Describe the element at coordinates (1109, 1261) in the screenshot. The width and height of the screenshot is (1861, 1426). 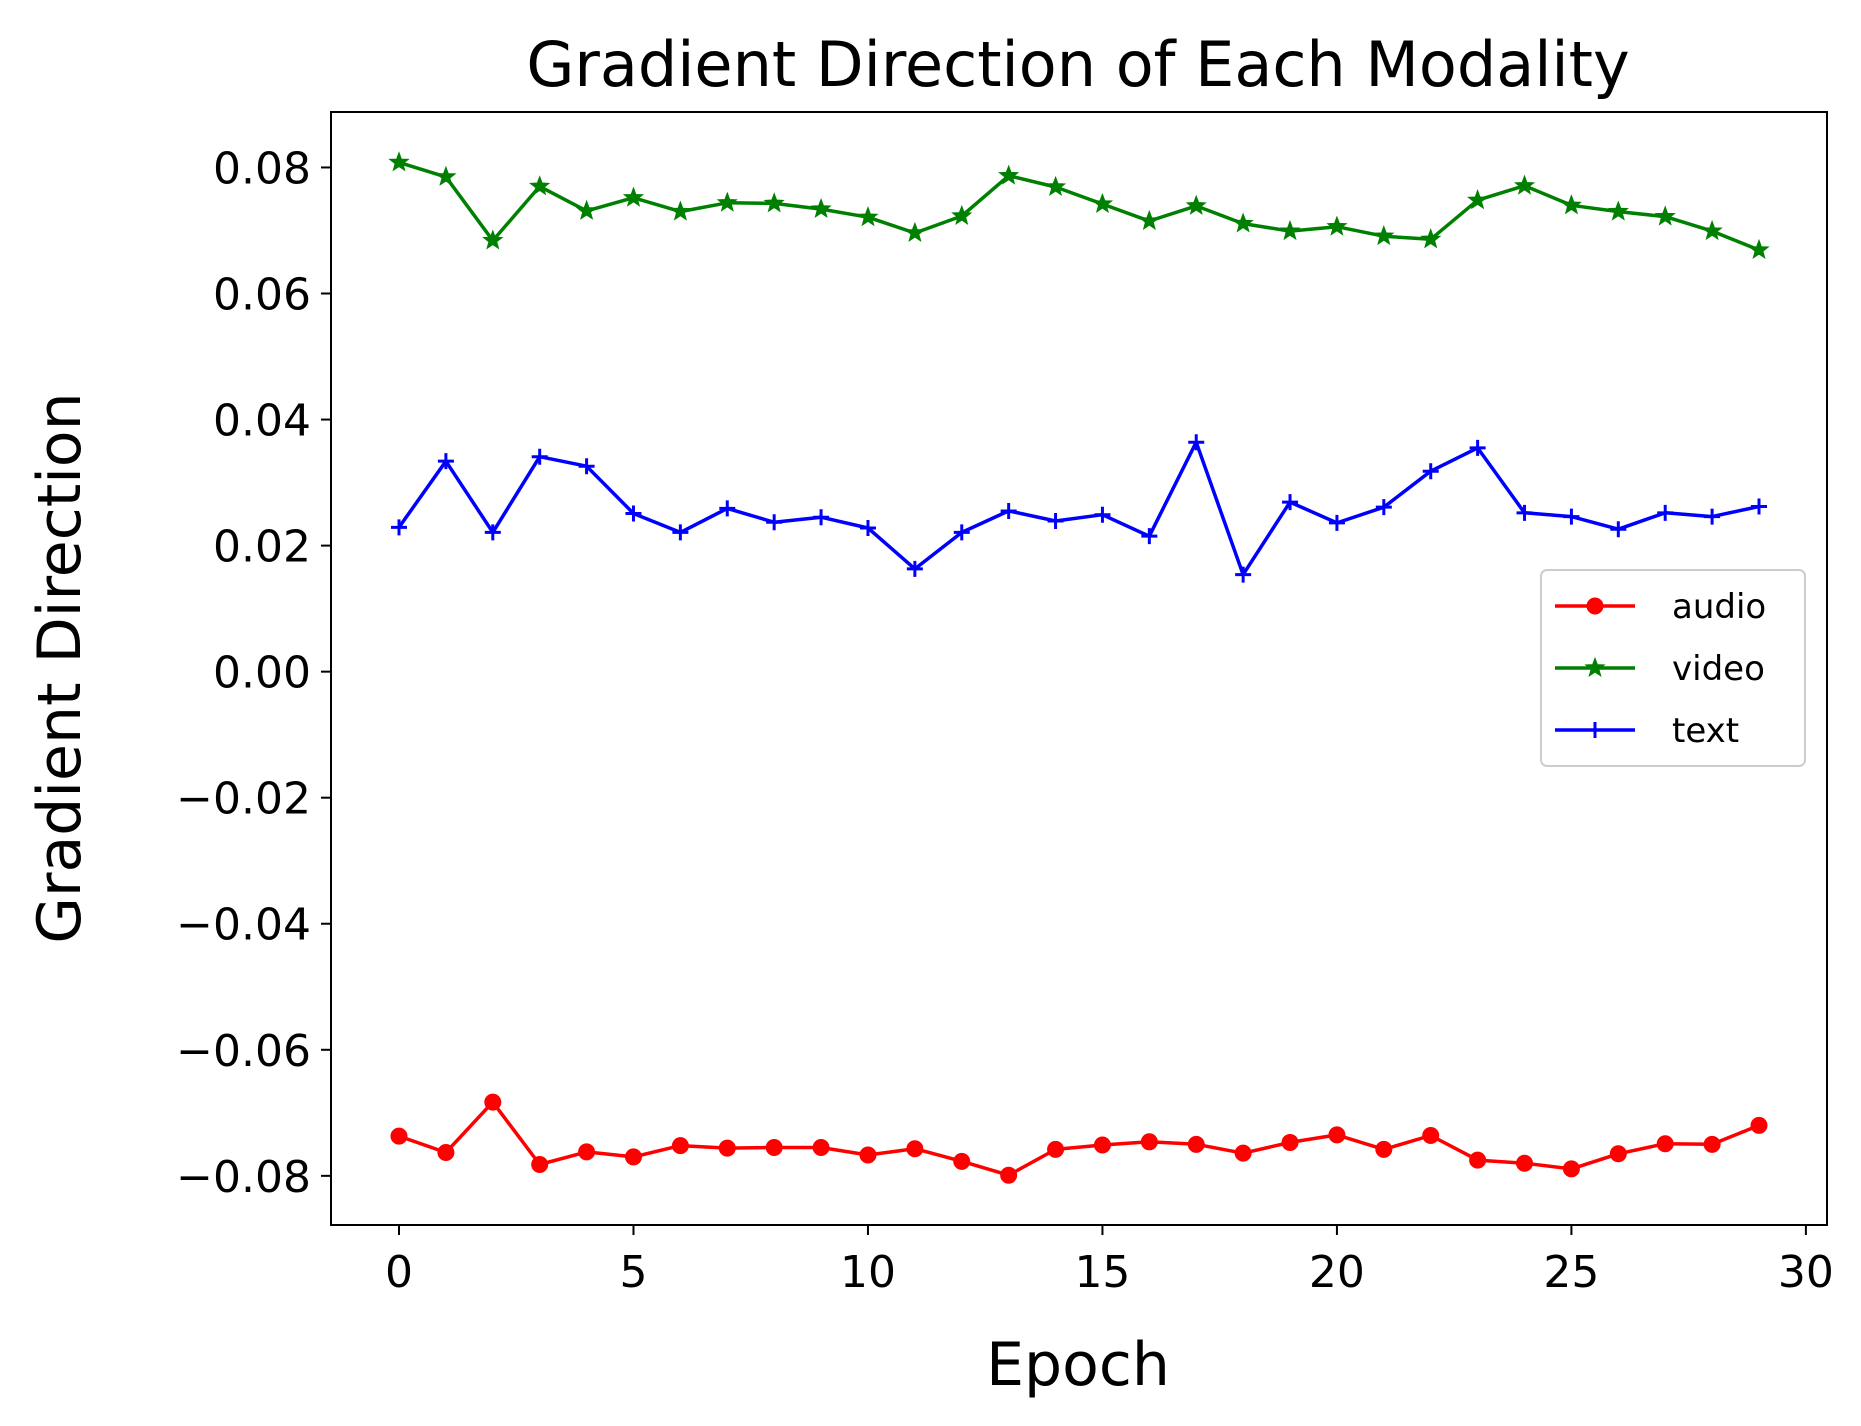
I see `x-axis-ticks: 0 5 10 15 20 25 30` at that location.